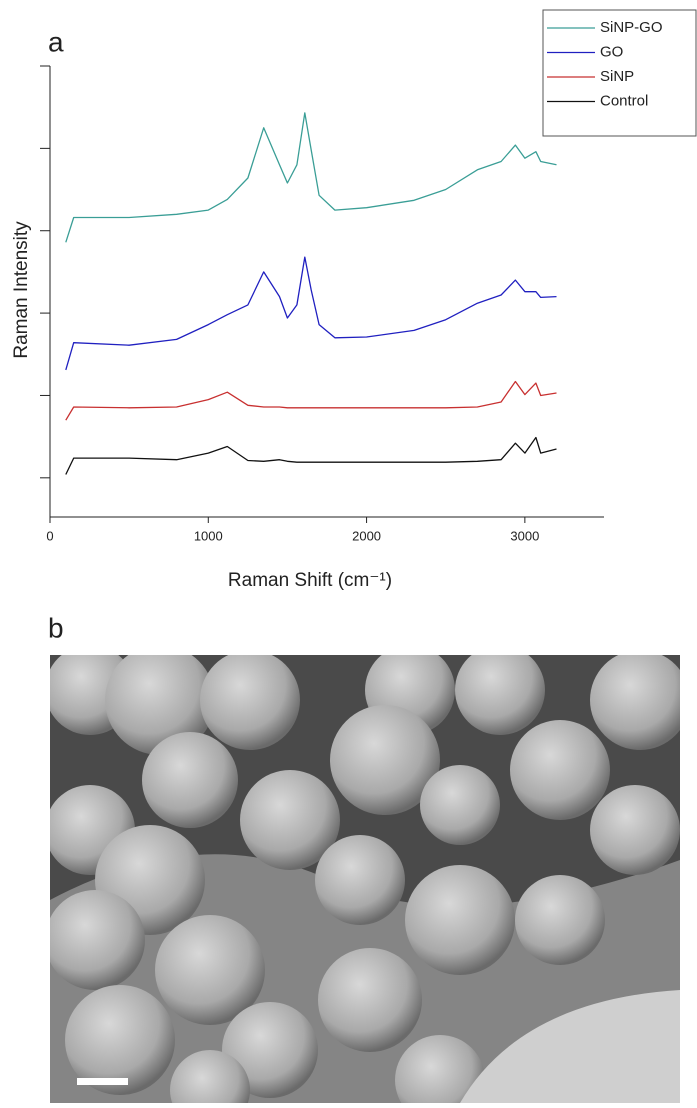 This screenshot has width=697, height=1108. Describe the element at coordinates (524, 535) in the screenshot. I see `x-tick-label: 3000` at that location.